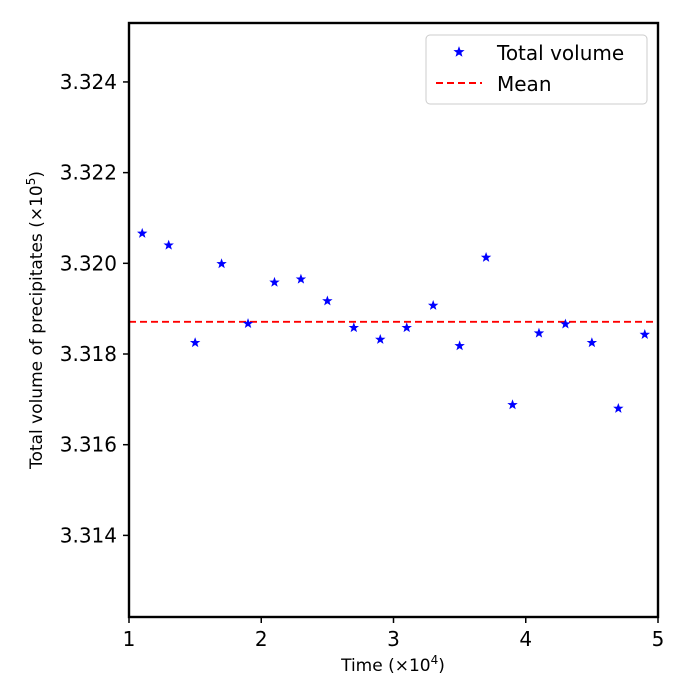  What do you see at coordinates (88, 535) in the screenshot?
I see `y-tick-label: 3.314` at bounding box center [88, 535].